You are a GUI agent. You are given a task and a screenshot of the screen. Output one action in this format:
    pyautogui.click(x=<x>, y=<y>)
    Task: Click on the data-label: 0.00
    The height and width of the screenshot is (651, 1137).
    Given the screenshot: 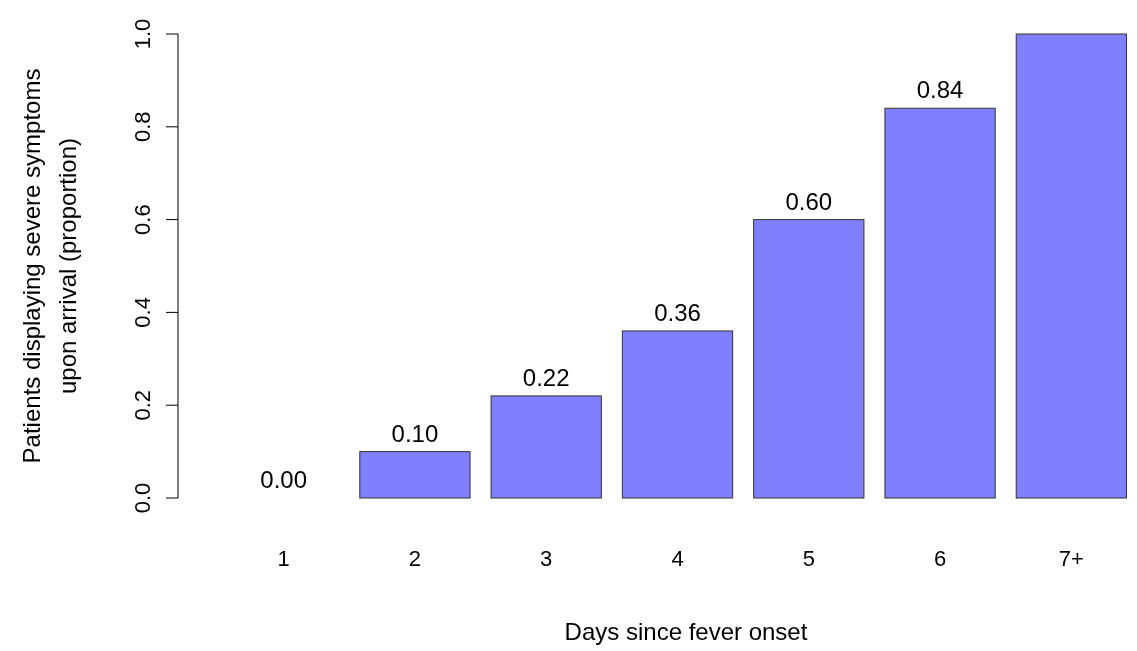 What is the action you would take?
    pyautogui.click(x=283, y=479)
    